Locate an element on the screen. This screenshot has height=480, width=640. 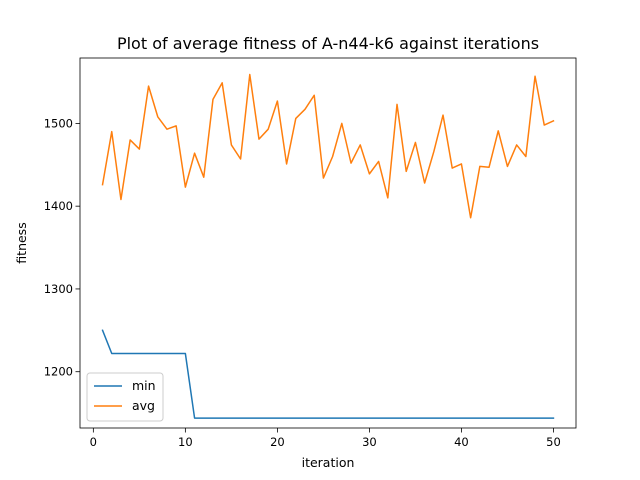
series-line-min is located at coordinates (328, 374).